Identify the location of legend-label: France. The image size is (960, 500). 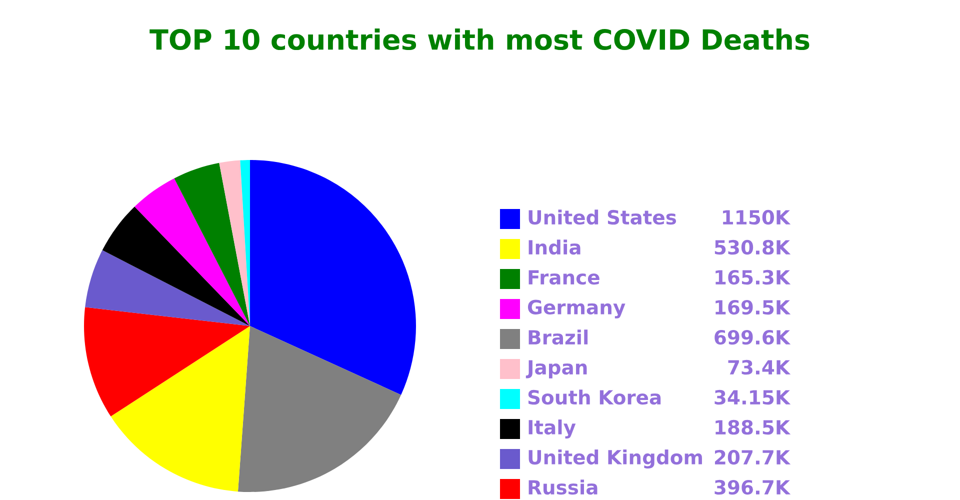
(564, 277).